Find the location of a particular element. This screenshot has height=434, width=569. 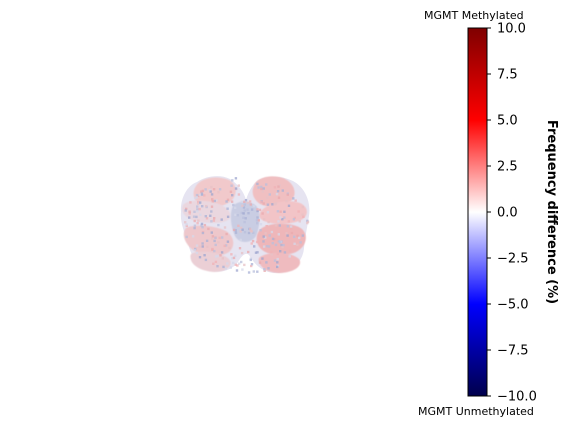

colorbar-ticks: 10.0 7.5 5.0 2.5 0.0 −2.5 −5.0 −7.5 −10.0 is located at coordinates (512, 213).